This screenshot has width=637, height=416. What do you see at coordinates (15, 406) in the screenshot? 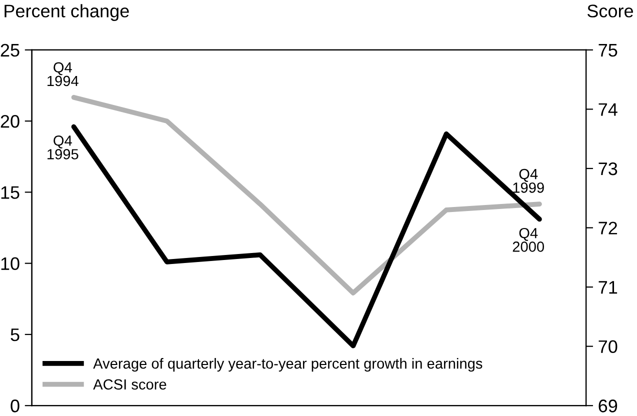
I see `y-tick-label: 0` at bounding box center [15, 406].